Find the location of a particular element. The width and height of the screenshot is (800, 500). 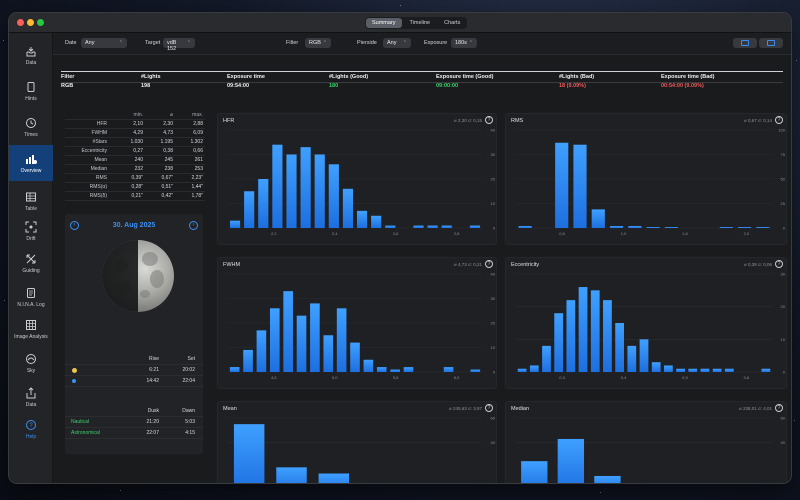

sidebar-item-label: Data is located at coordinates (31, 404).